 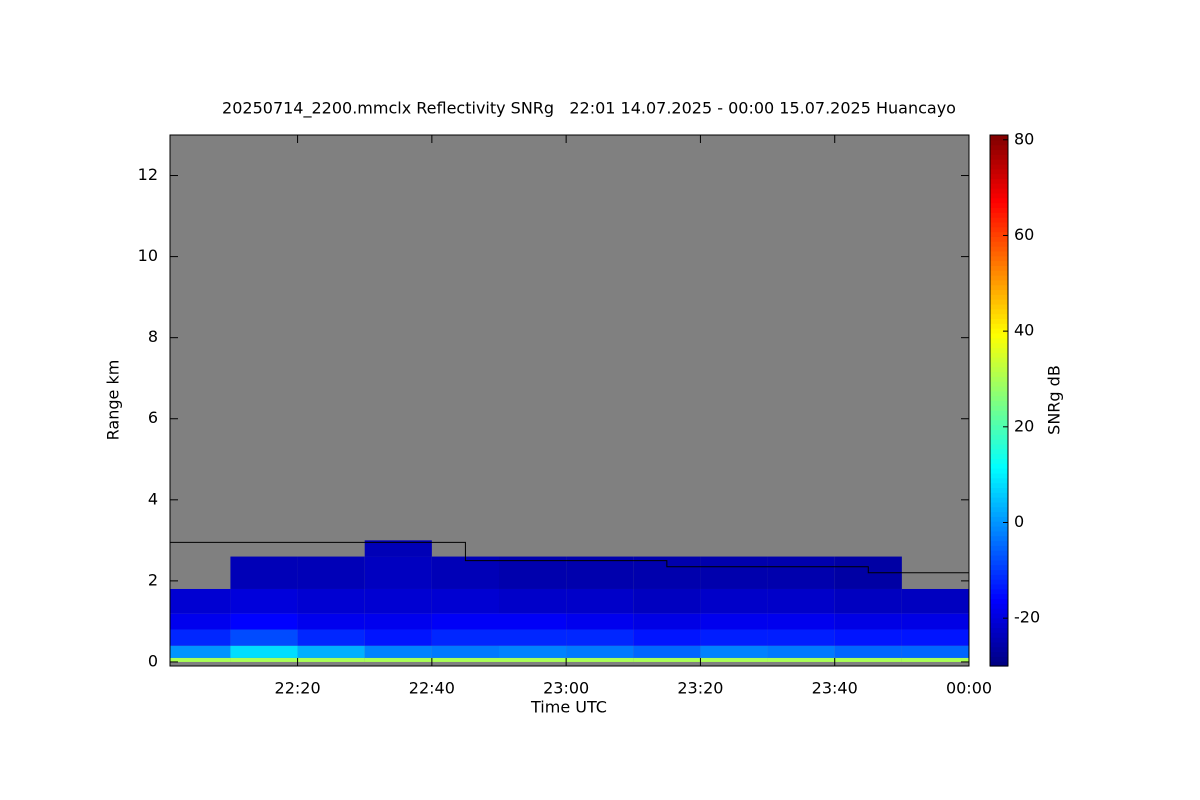 I want to click on y-tick-label: 12, so click(x=148, y=174).